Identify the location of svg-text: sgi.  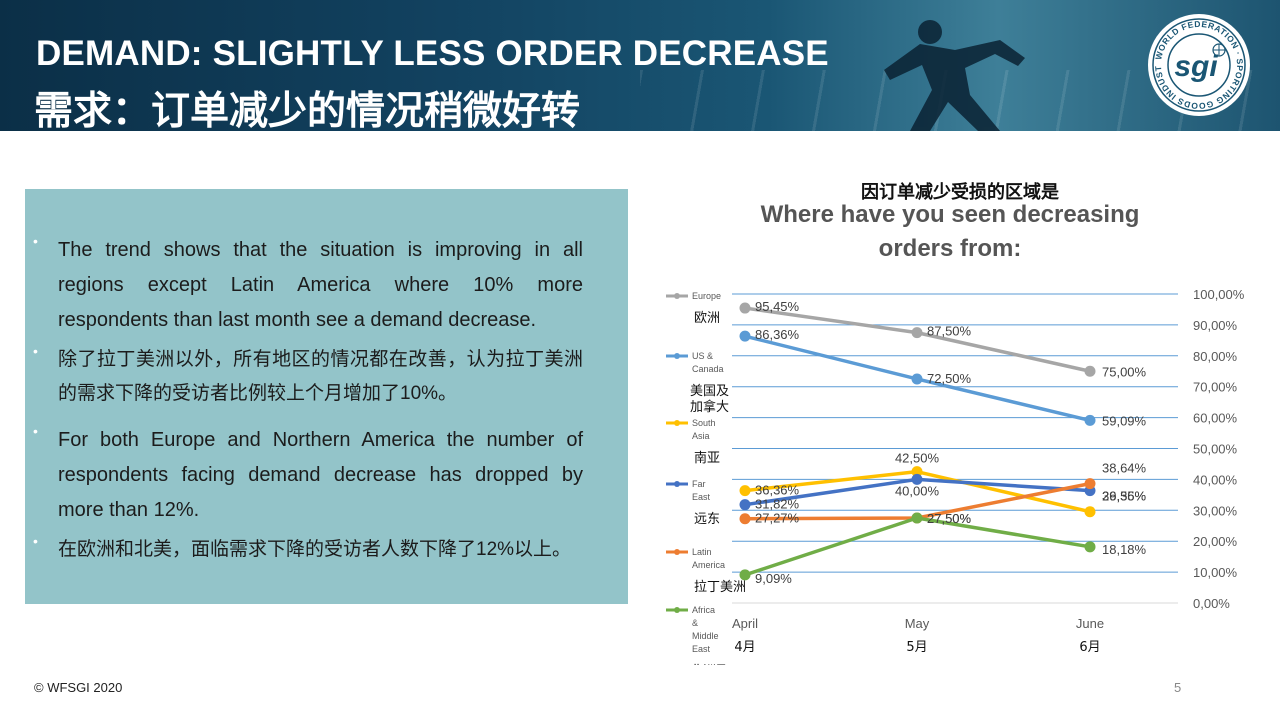
(1196, 66).